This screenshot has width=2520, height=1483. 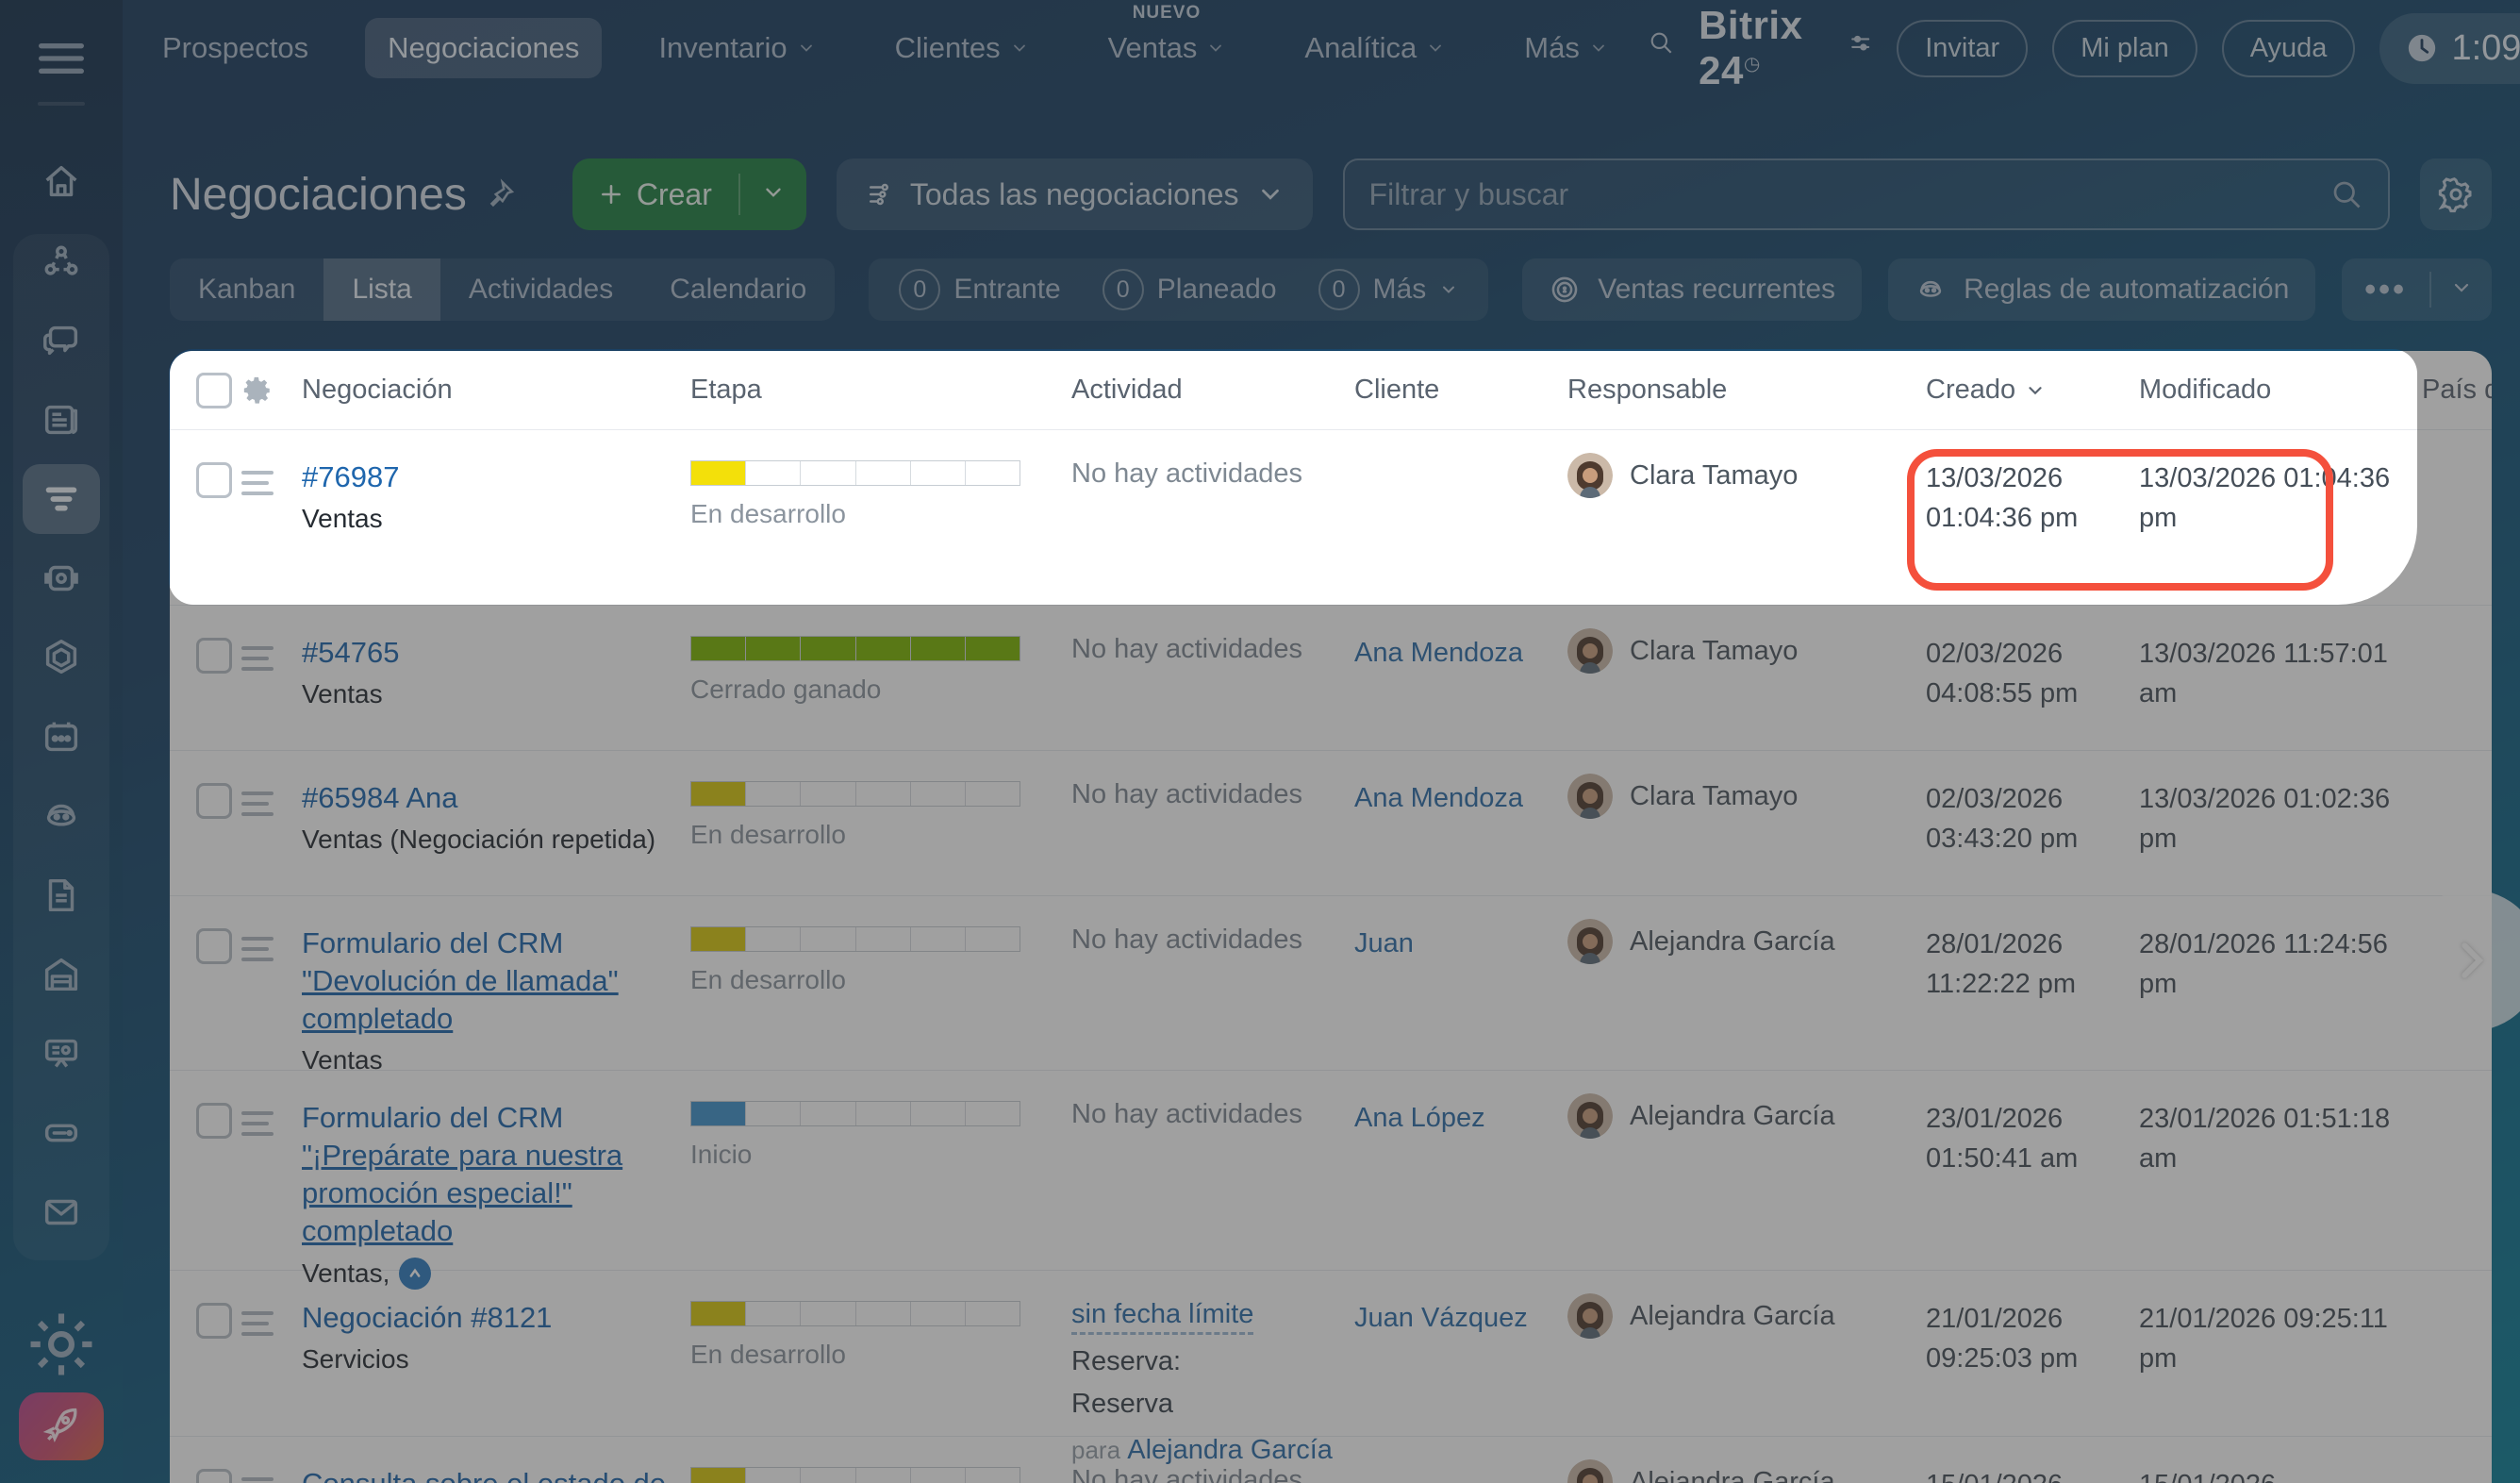 What do you see at coordinates (773, 194) in the screenshot?
I see `create-dropdown-arrow` at bounding box center [773, 194].